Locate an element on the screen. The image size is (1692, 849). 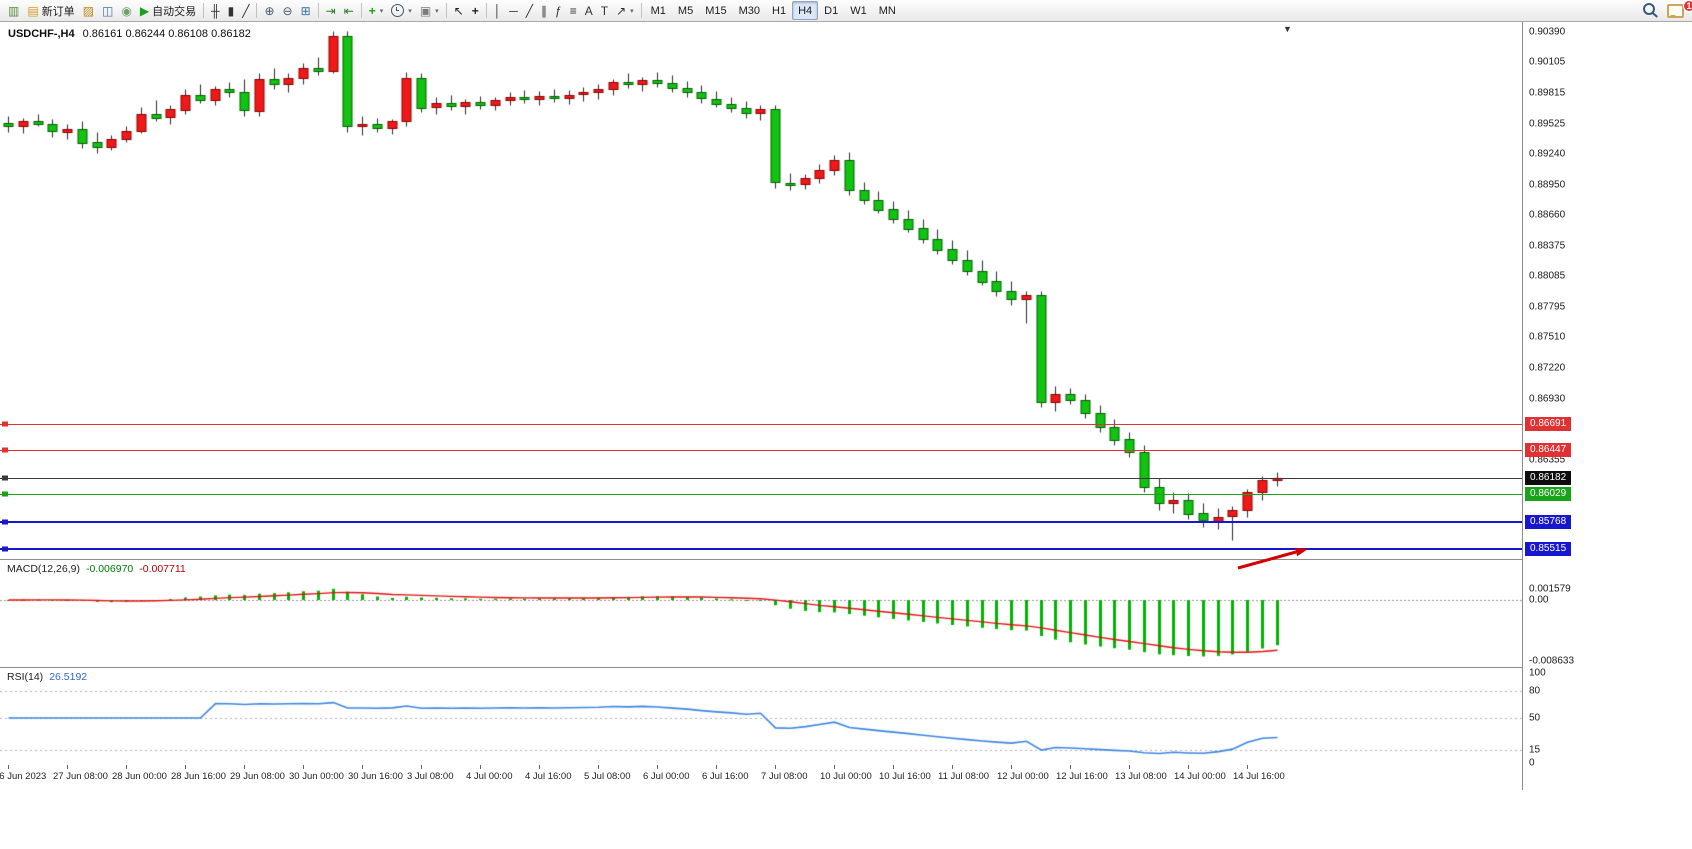
macd-signal-value: -0.007711 is located at coordinates (162, 569).